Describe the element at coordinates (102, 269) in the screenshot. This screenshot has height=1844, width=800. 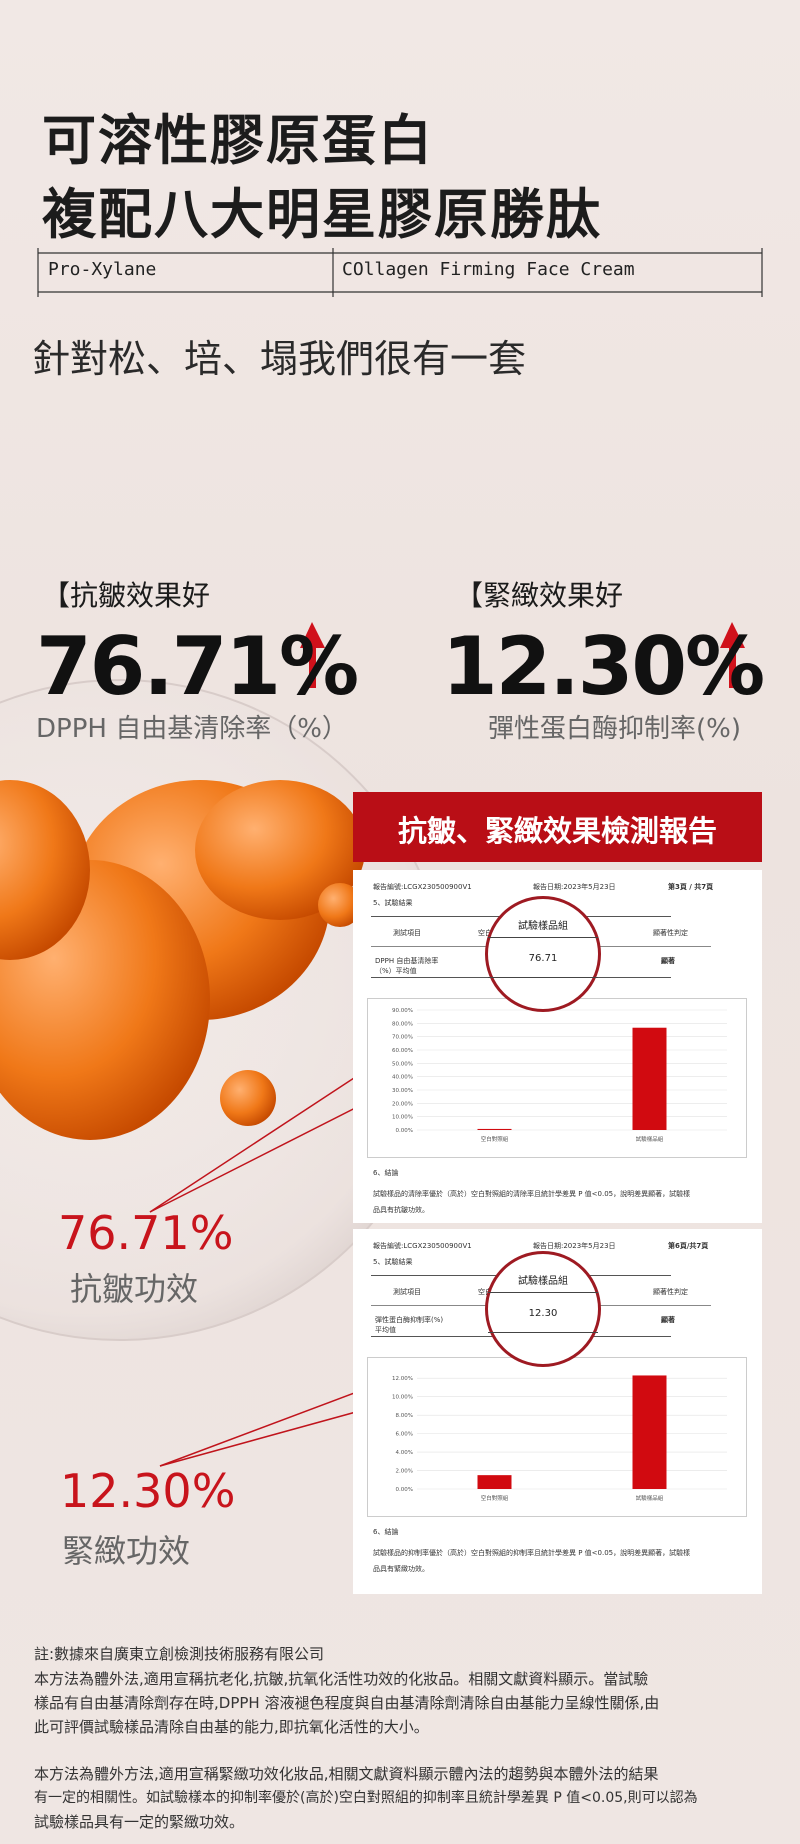
I see `tag: Pro-Xylane` at that location.